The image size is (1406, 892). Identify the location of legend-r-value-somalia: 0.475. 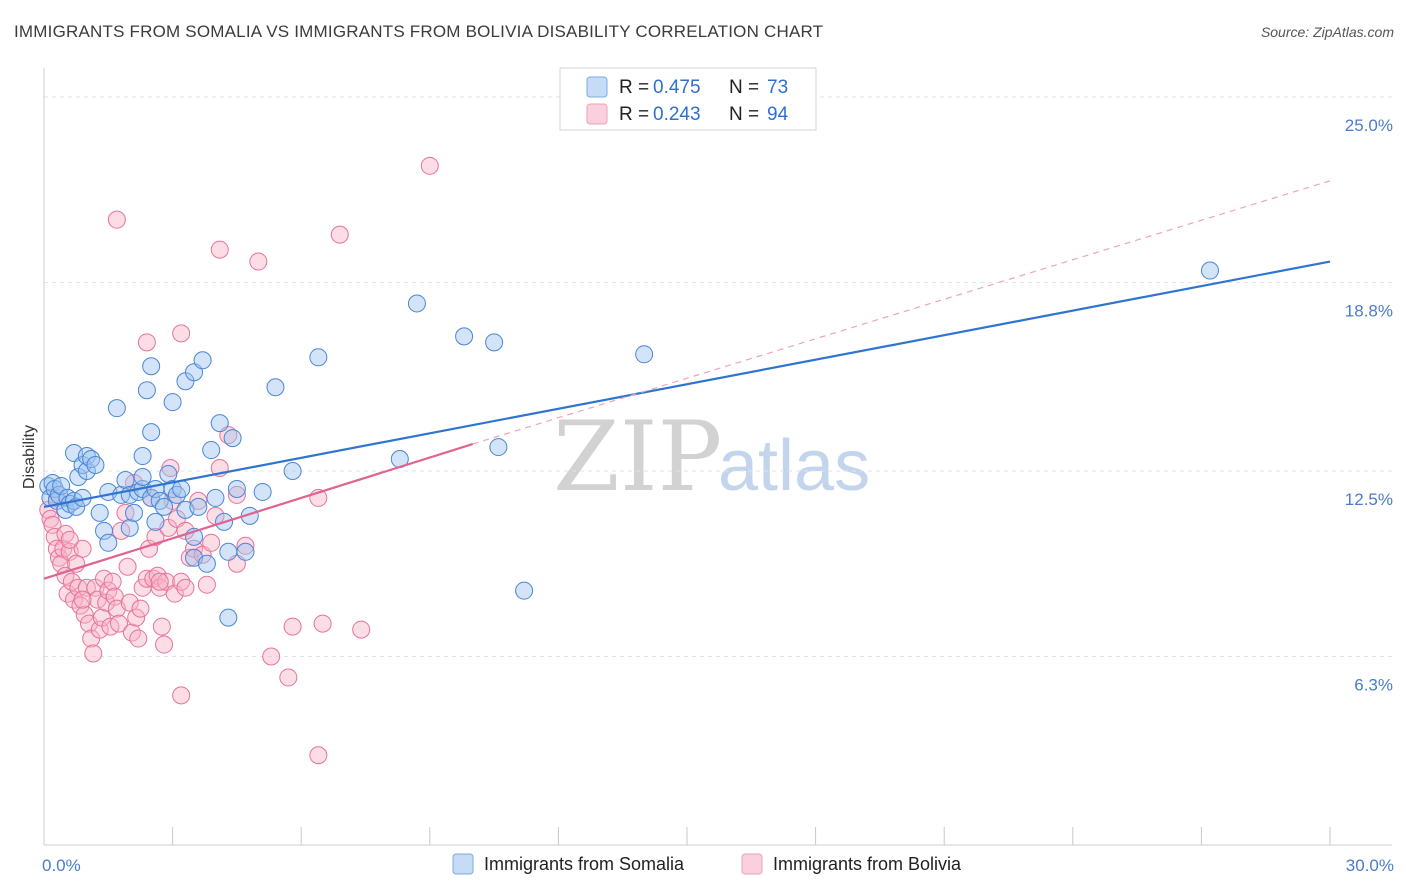
(677, 87).